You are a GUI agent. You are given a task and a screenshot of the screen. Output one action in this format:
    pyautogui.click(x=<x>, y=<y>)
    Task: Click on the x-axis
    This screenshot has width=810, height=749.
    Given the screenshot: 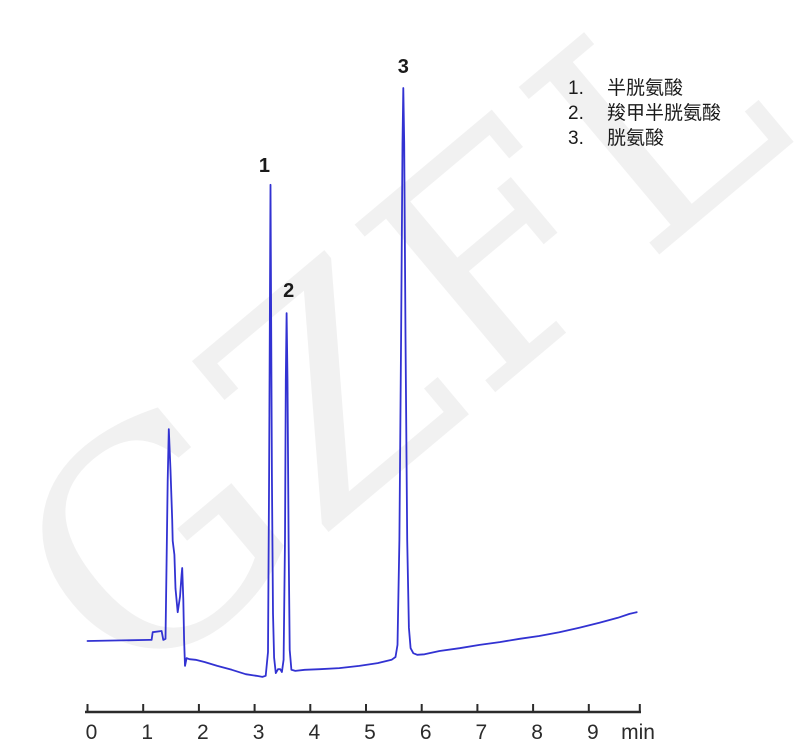 What is the action you would take?
    pyautogui.click(x=363, y=709)
    